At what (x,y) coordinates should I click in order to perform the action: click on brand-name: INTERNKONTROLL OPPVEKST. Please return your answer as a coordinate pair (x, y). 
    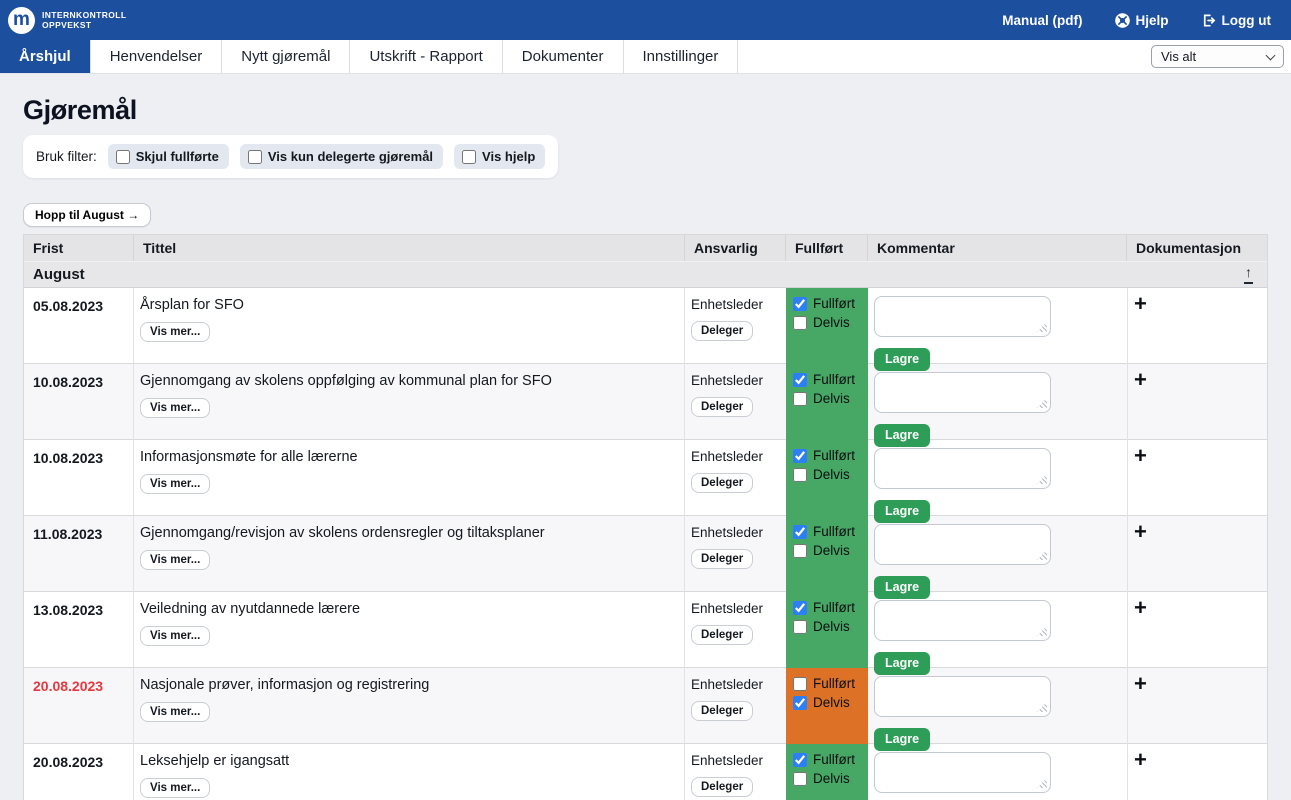
    Looking at the image, I should click on (84, 20).